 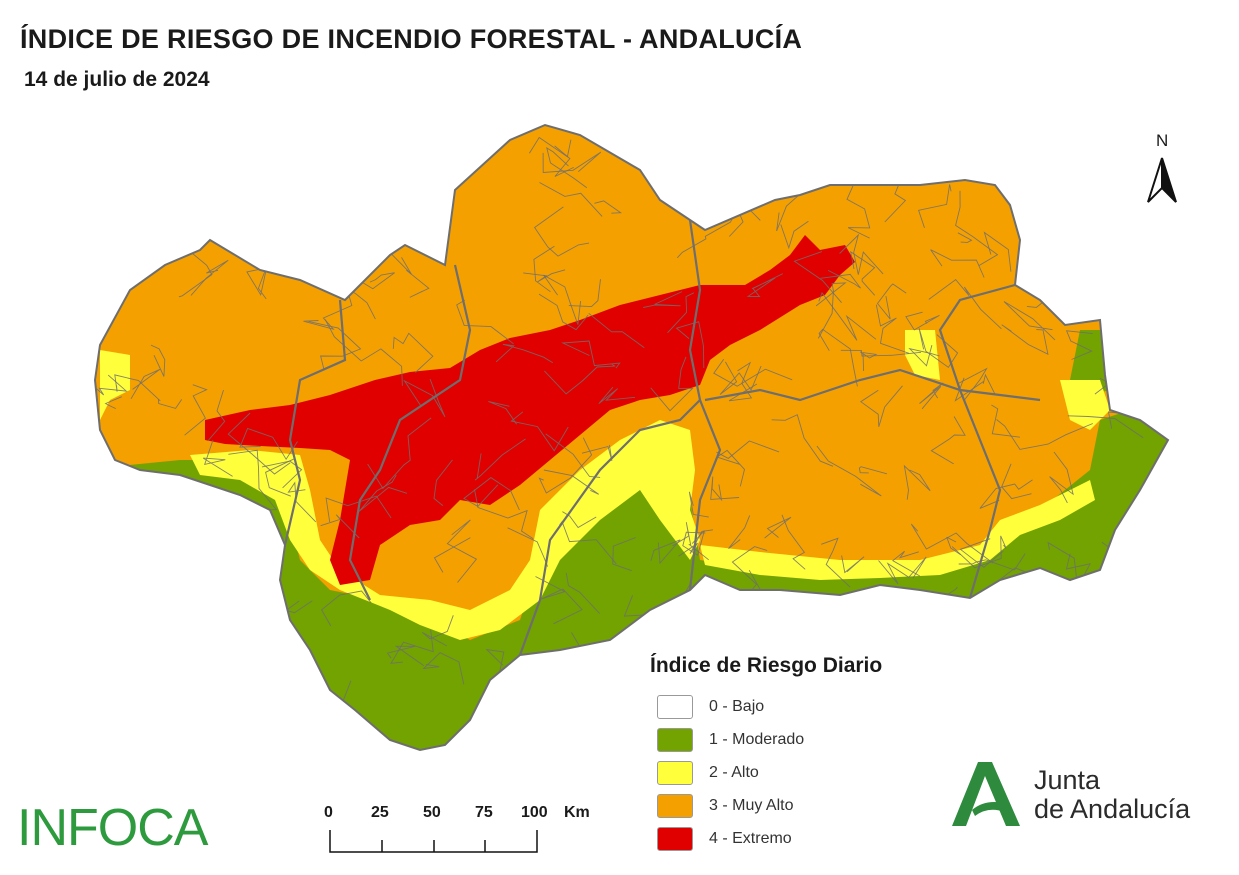 What do you see at coordinates (766, 665) in the screenshot?
I see `legend-title: Índice de Riesgo Diario` at bounding box center [766, 665].